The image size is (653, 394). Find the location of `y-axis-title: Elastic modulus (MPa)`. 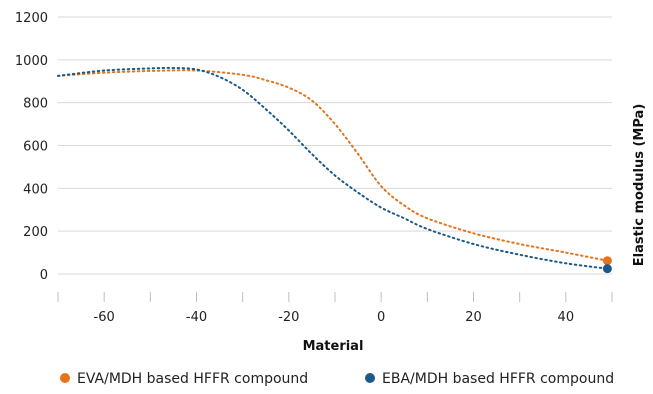

y-axis-title: Elastic modulus (MPa) is located at coordinates (639, 185).